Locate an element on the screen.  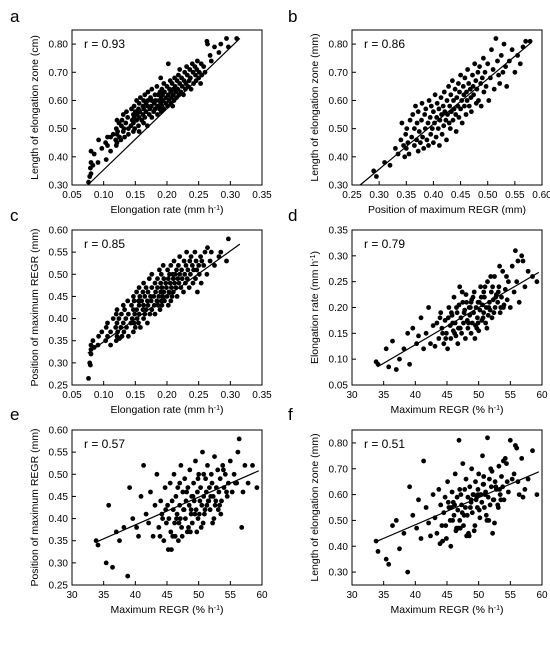
y-tick-label: 0.80 is located at coordinates (339, 443).